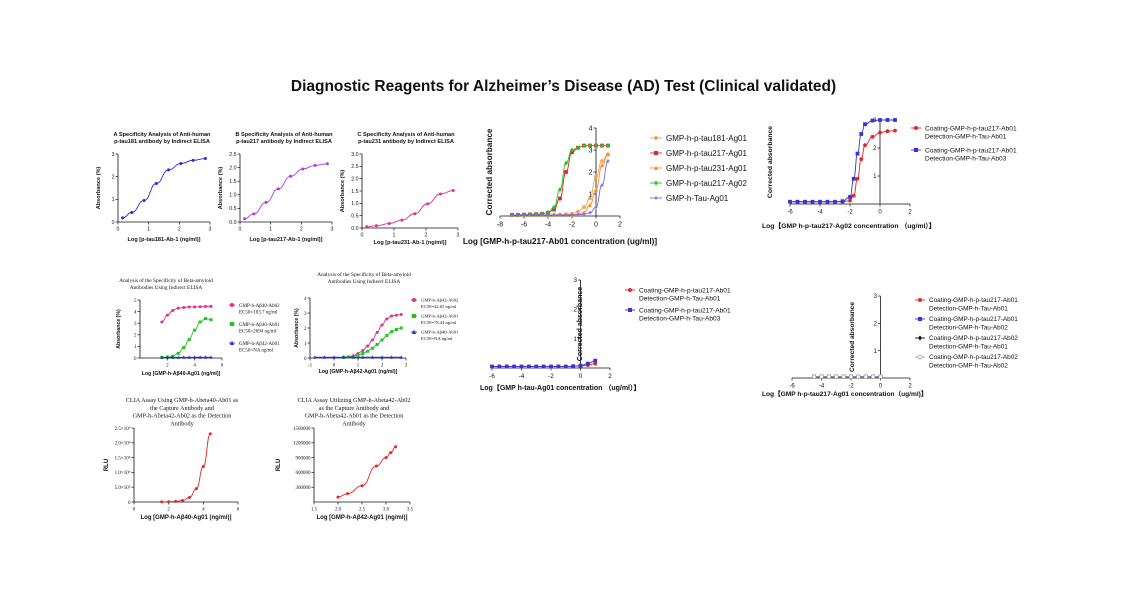  Describe the element at coordinates (354, 216) in the screenshot. I see `y-tick-label: 0.5` at that location.